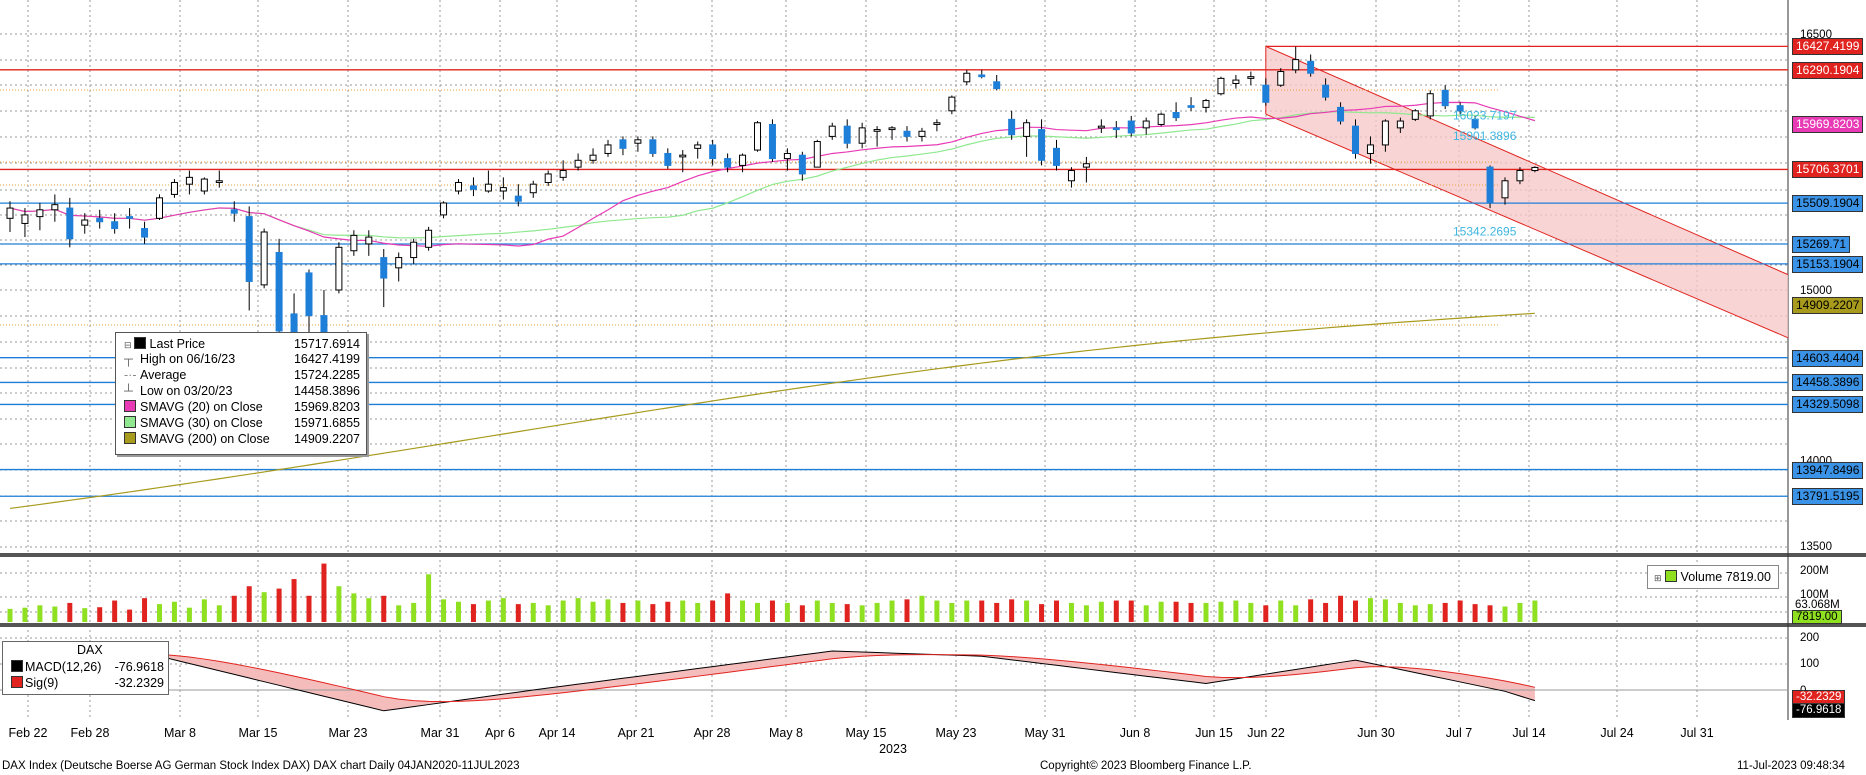 The height and width of the screenshot is (775, 1866). I want to click on x-axis-tick-label: Mar 8, so click(180, 733).